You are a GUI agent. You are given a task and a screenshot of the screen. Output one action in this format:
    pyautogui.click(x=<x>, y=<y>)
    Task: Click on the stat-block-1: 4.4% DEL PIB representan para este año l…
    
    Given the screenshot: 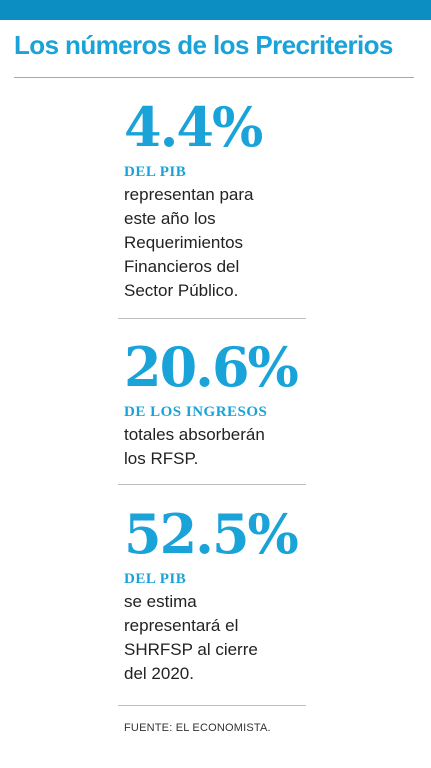 What is the action you would take?
    pyautogui.click(x=216, y=201)
    